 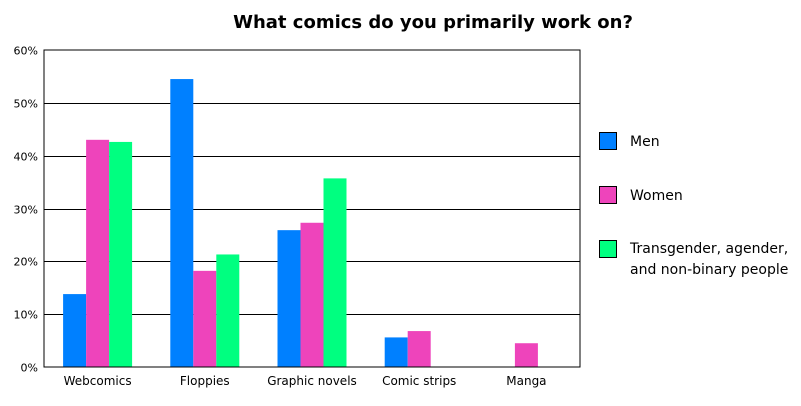 I want to click on x-tick-label: Manga, so click(x=526, y=381).